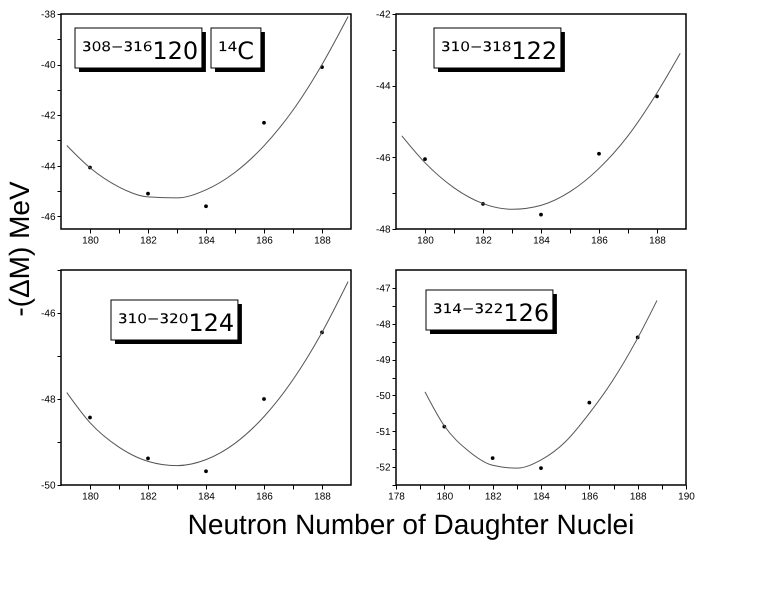 The width and height of the screenshot is (774, 607). Describe the element at coordinates (411, 524) in the screenshot. I see `x-axis-title: Neutron Number of Daughter Nuclei` at that location.